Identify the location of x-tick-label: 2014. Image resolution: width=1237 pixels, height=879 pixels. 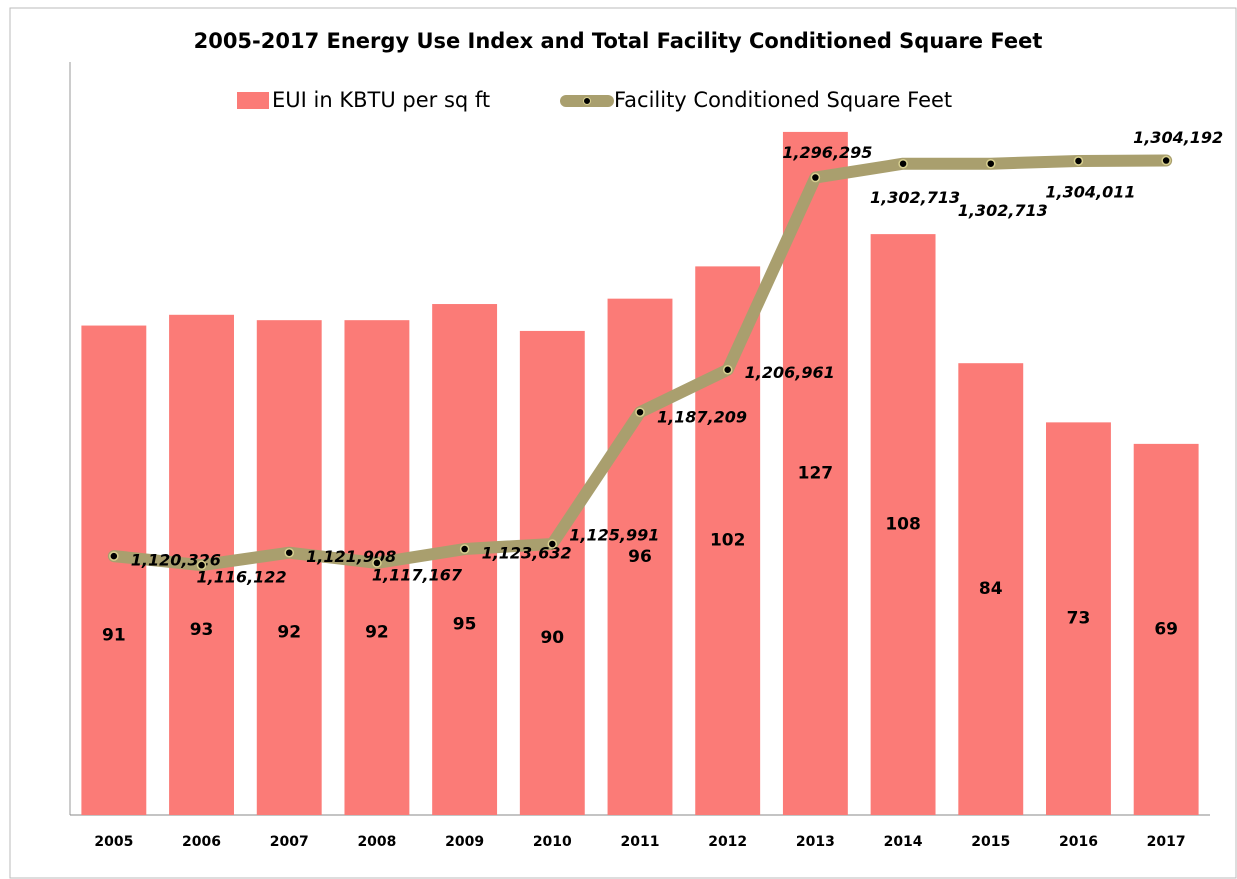
(903, 842).